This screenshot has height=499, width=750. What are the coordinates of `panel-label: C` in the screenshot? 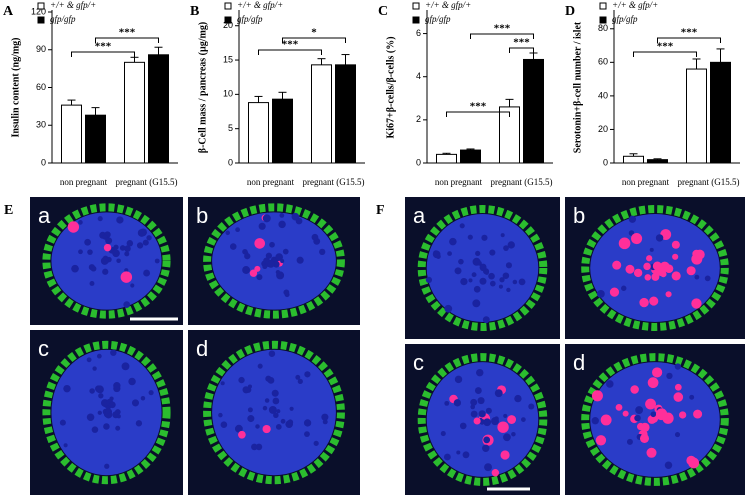 It's located at (383, 11).